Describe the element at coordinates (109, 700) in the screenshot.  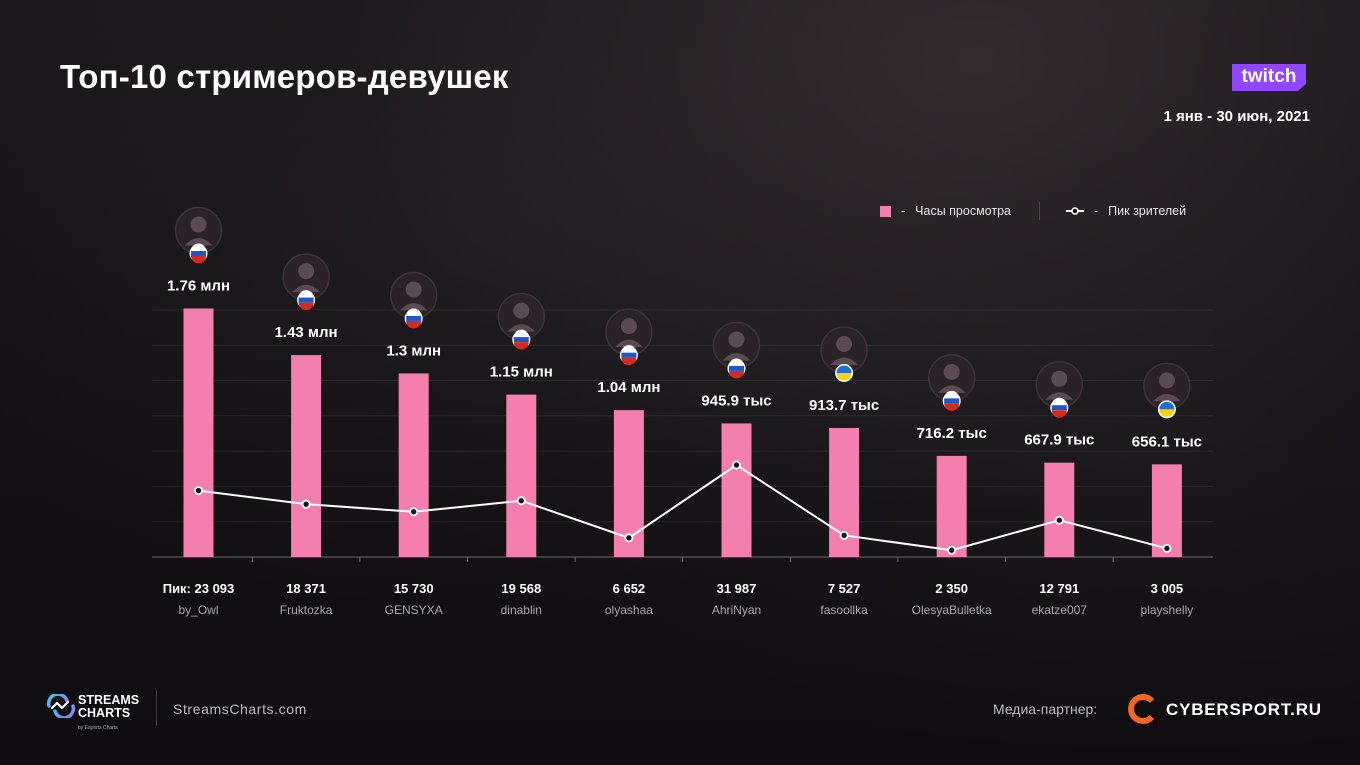
I see `brand-line-1: STREAMS` at that location.